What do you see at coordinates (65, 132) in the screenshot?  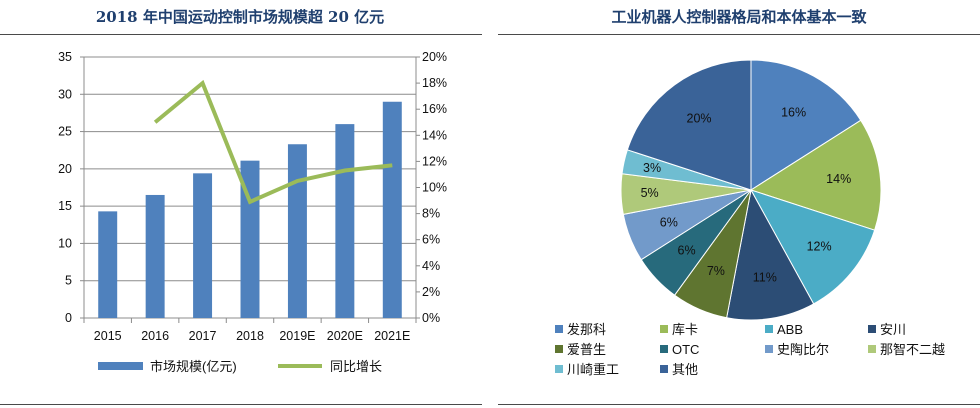 I see `left-axis-tick-label: 25` at bounding box center [65, 132].